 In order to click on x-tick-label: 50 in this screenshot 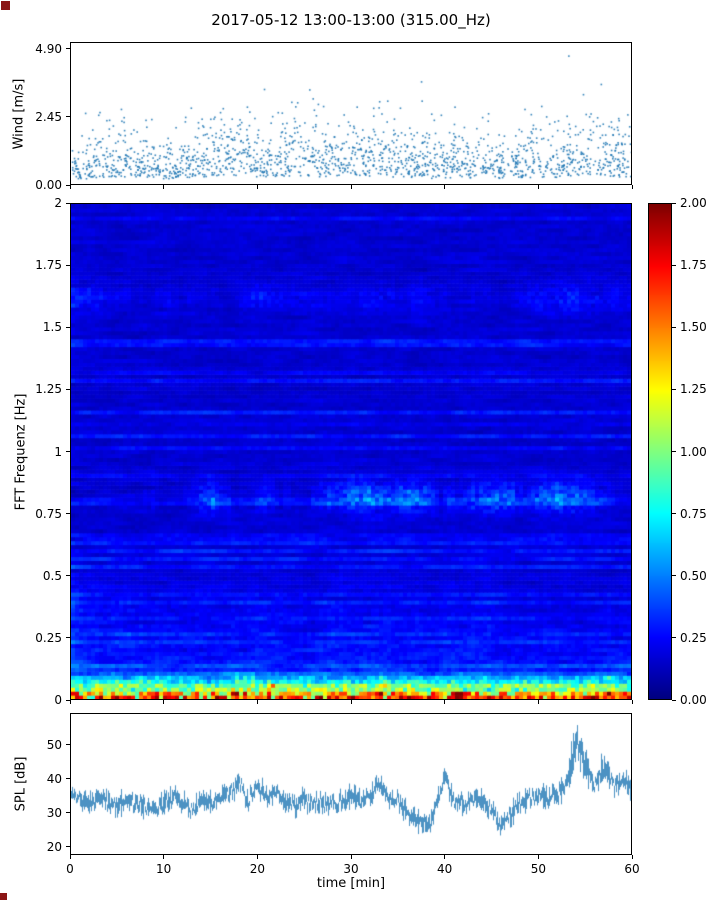, I will do `click(538, 869)`.